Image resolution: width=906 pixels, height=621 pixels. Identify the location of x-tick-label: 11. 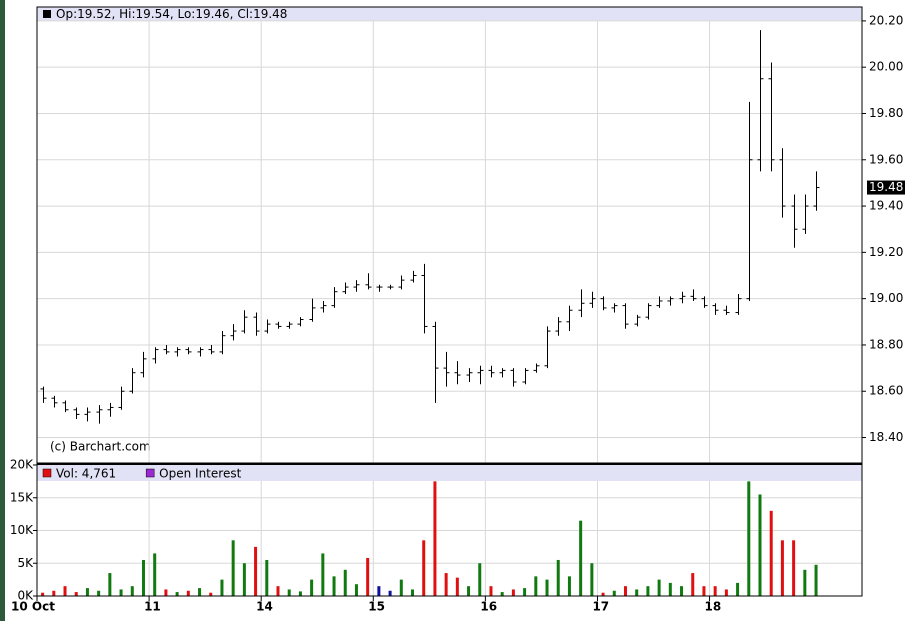
(152, 607).